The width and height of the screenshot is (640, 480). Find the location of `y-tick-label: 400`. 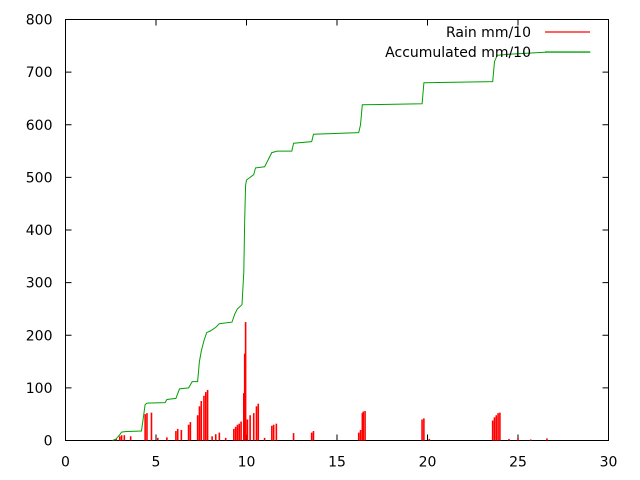

y-tick-label: 400 is located at coordinates (39, 231).